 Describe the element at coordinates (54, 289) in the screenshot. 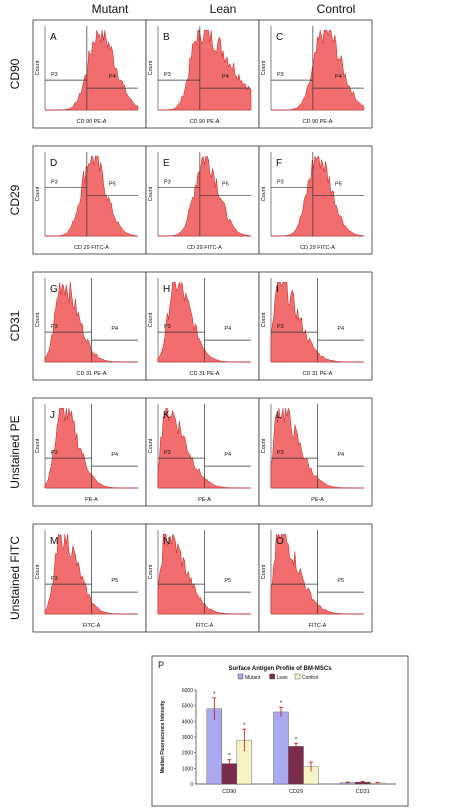

I see `panel-letter: G` at that location.